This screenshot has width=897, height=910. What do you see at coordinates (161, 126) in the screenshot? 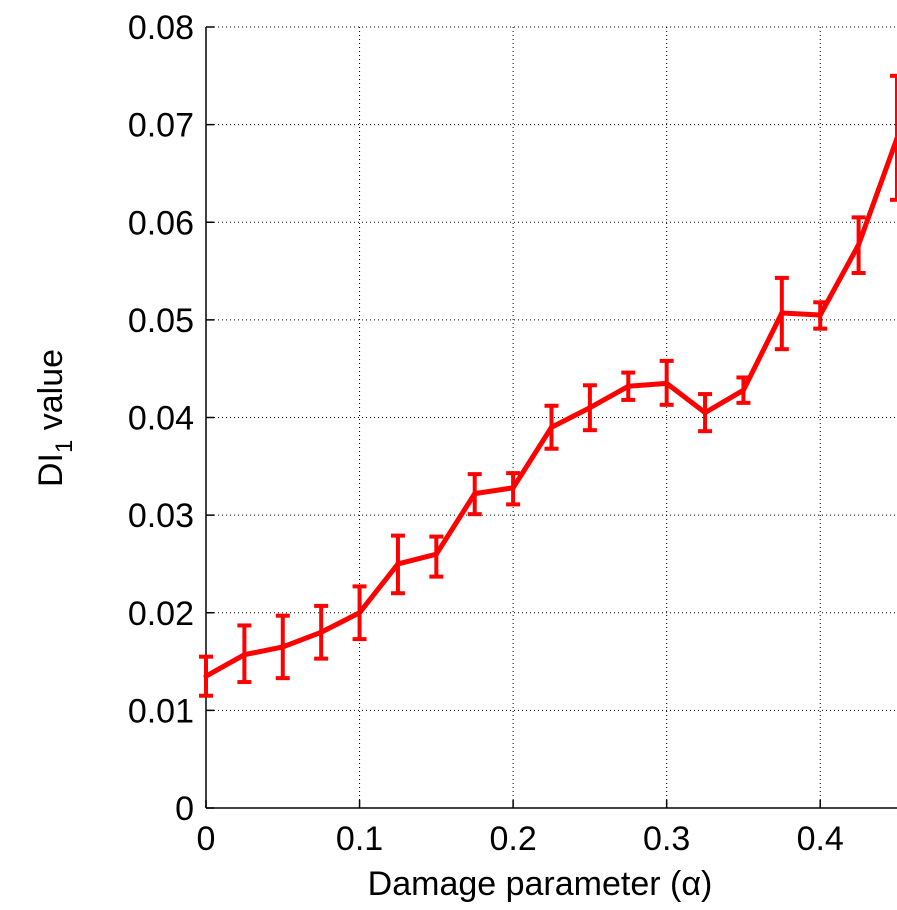
I see `y-tick-label: 0.07` at bounding box center [161, 126].